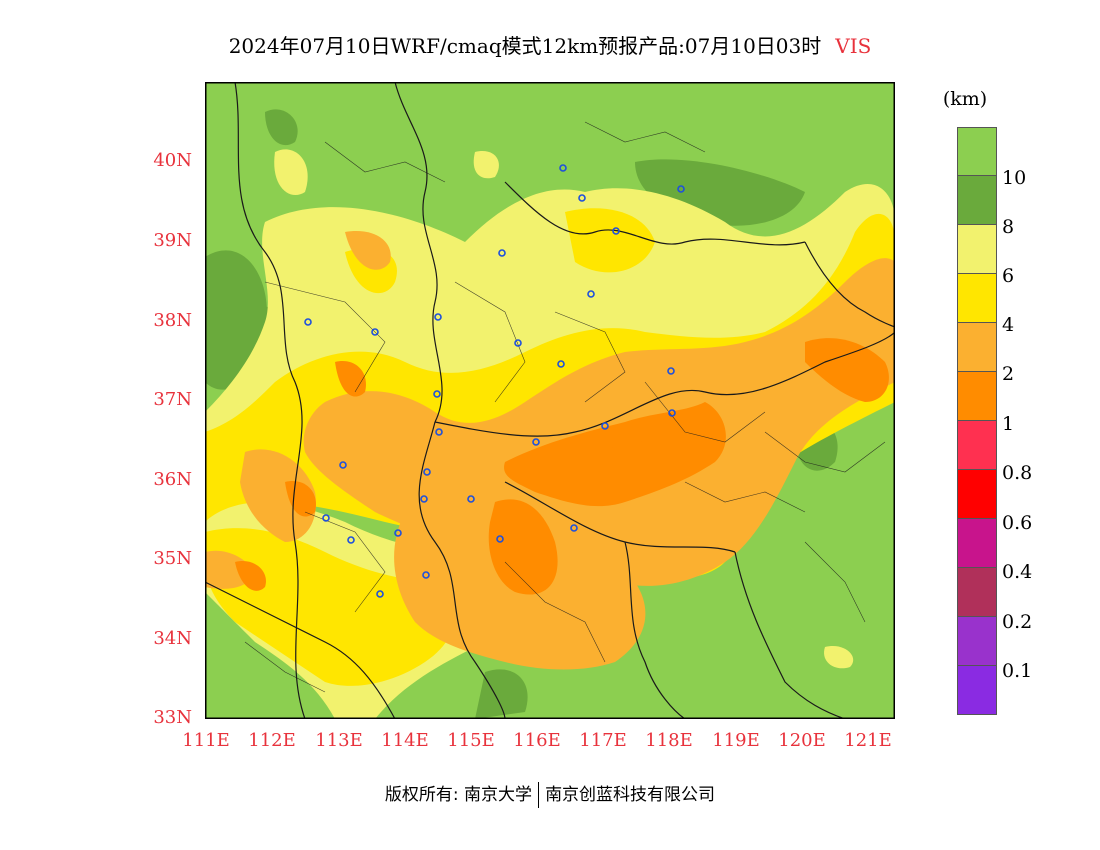  What do you see at coordinates (272, 740) in the screenshot?
I see `lon-label-112e: 112E` at bounding box center [272, 740].